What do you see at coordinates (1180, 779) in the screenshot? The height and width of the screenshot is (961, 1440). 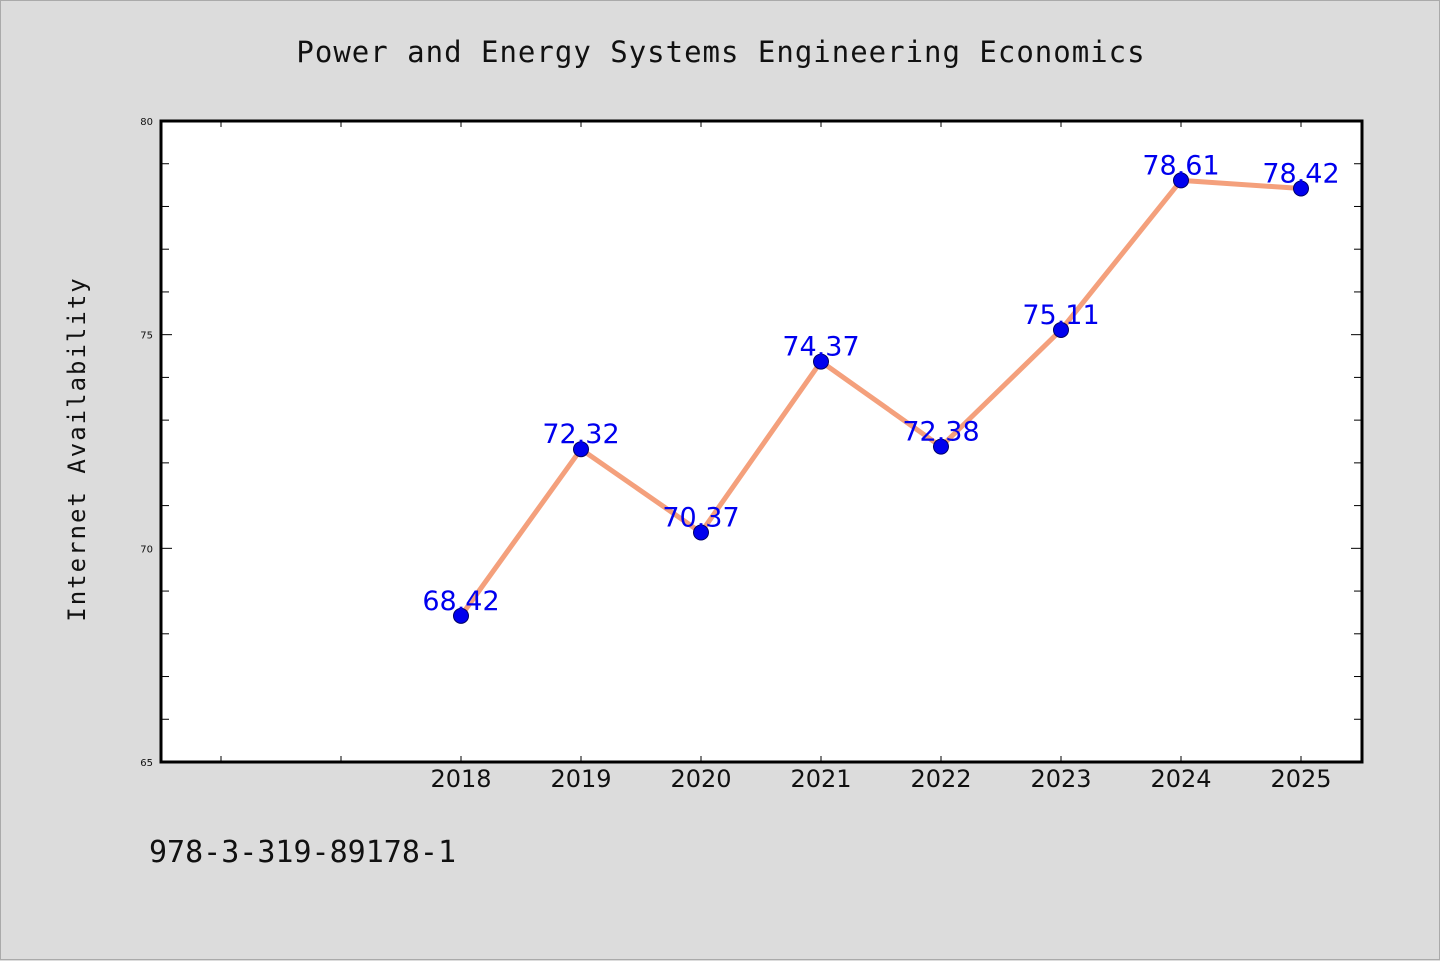 I see `x-tick-label: 2024` at bounding box center [1180, 779].